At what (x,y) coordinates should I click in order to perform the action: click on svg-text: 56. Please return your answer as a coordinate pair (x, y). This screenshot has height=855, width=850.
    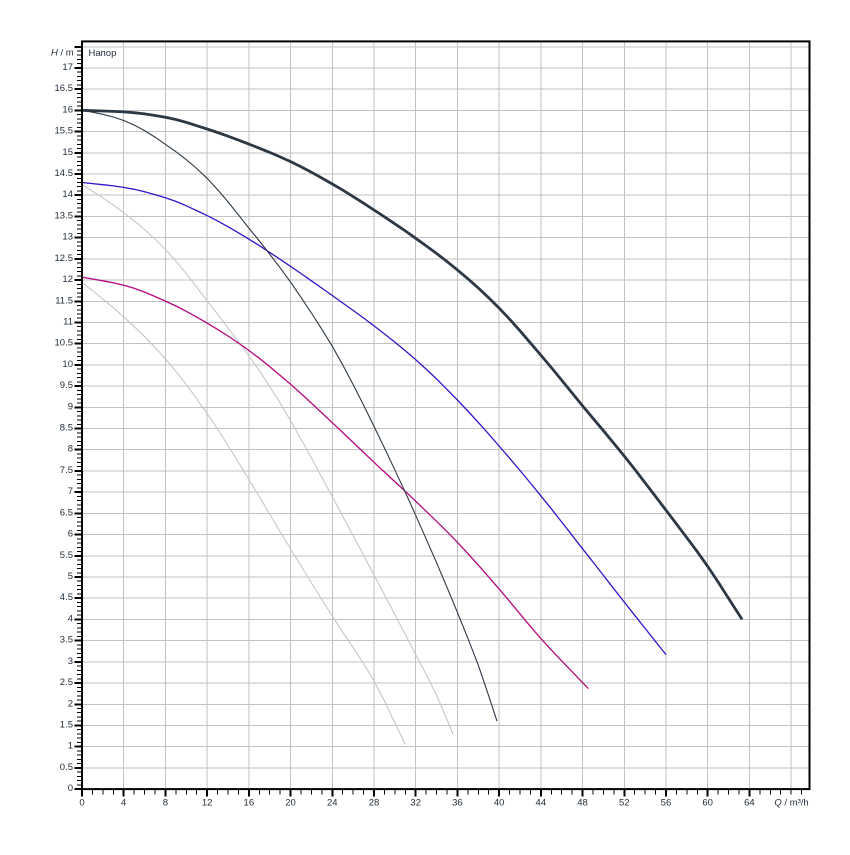
    Looking at the image, I should click on (666, 803).